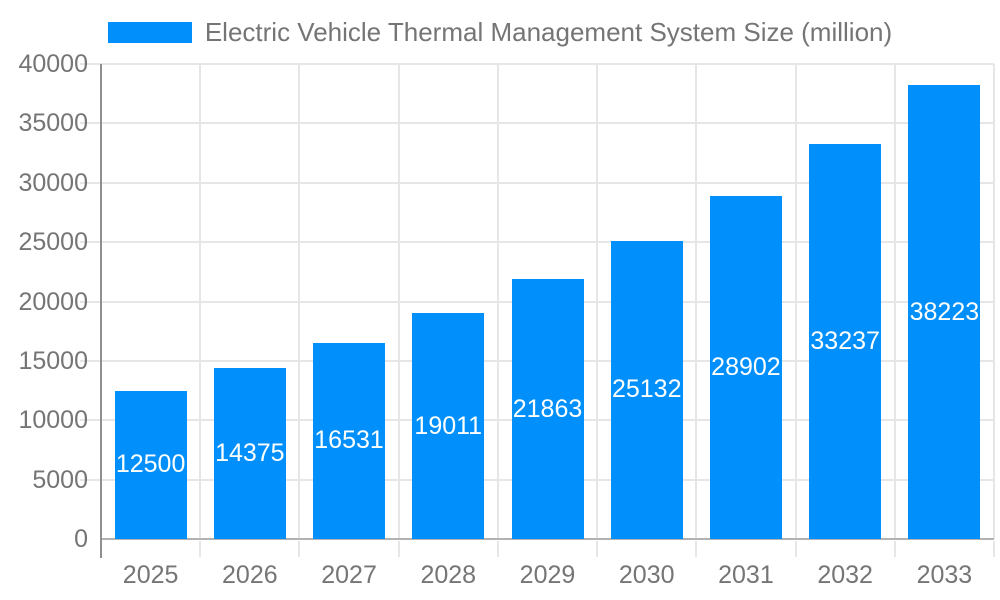  I want to click on bar-value-label: 28902, so click(746, 366).